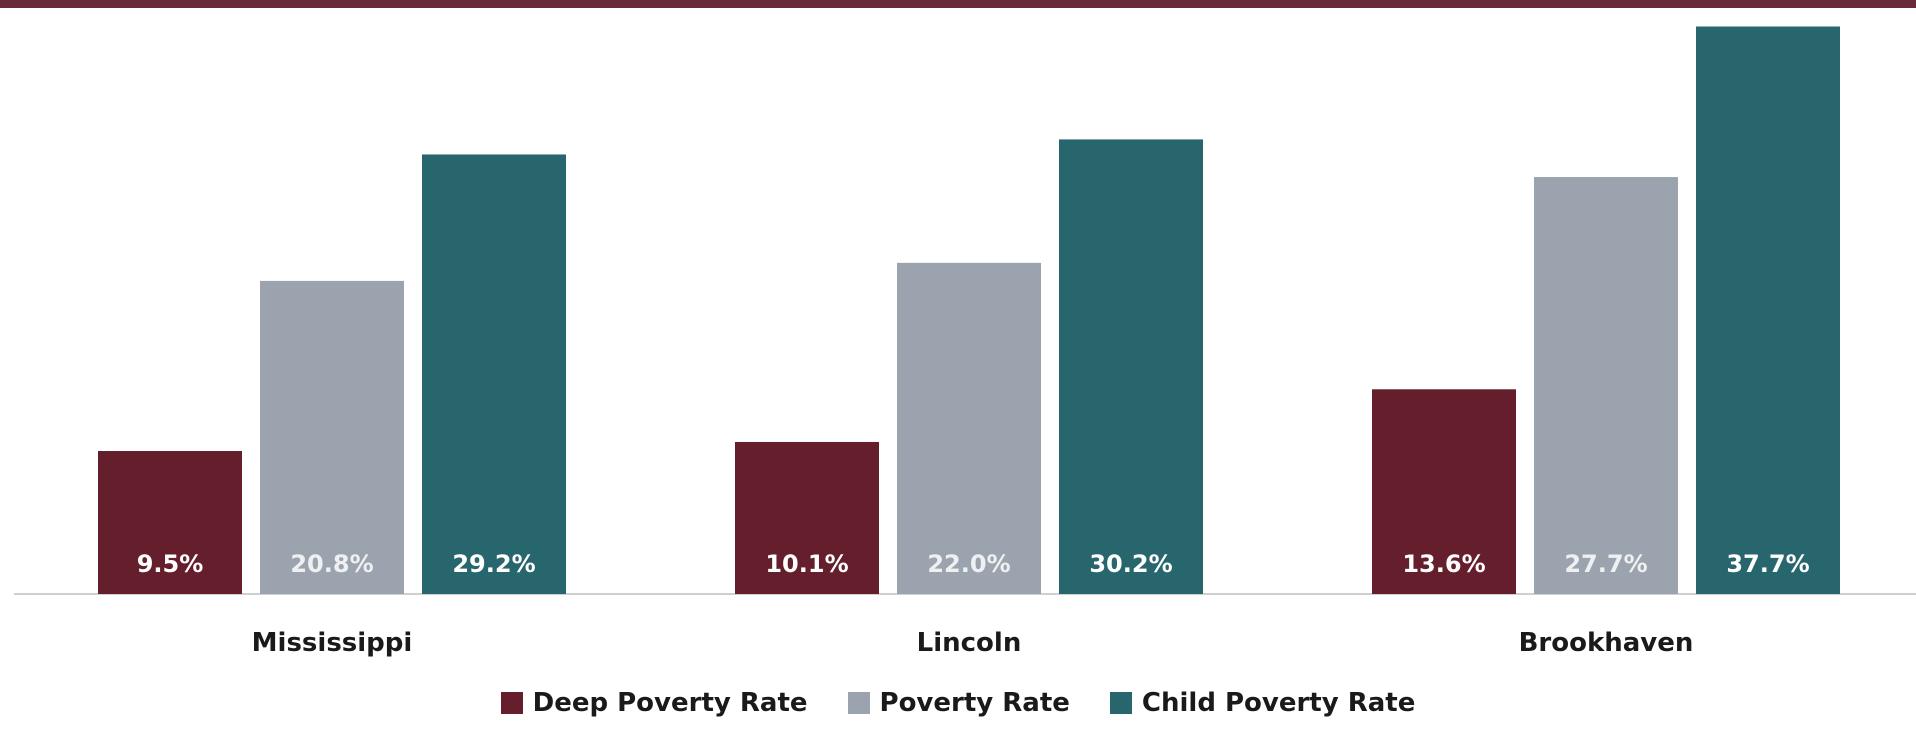  I want to click on legend-label: Poverty Rate, so click(974, 703).